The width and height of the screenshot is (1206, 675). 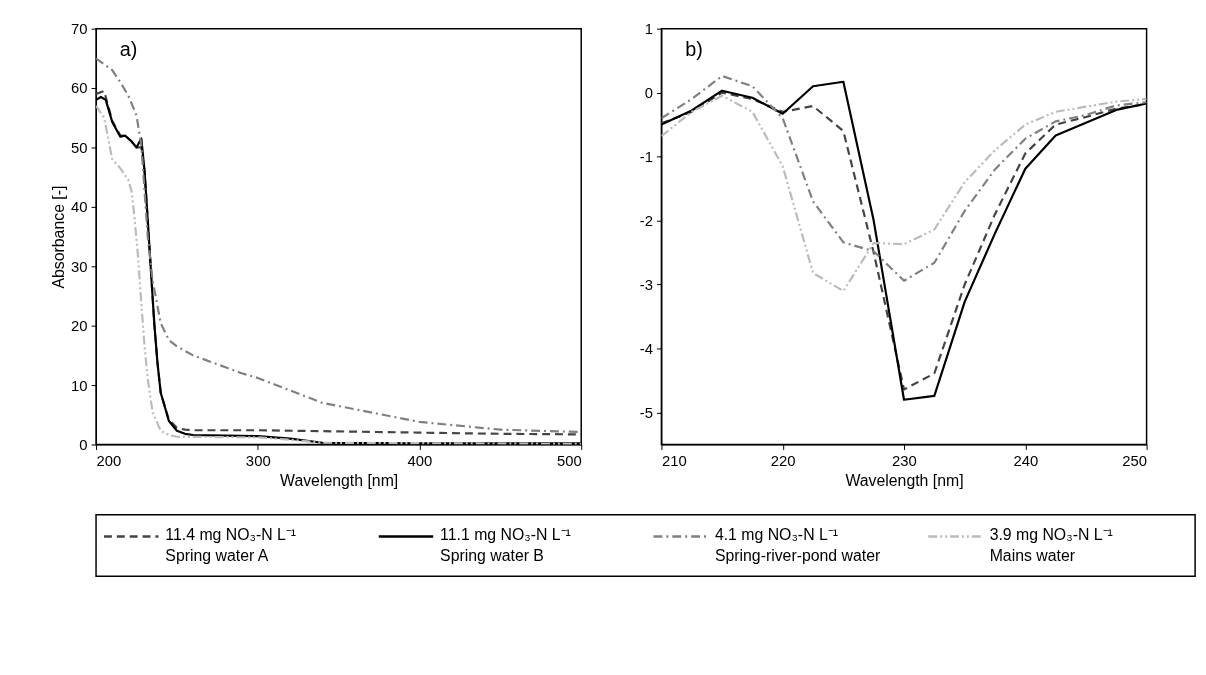 What do you see at coordinates (79, 147) in the screenshot?
I see `y-tick-label: 50` at bounding box center [79, 147].